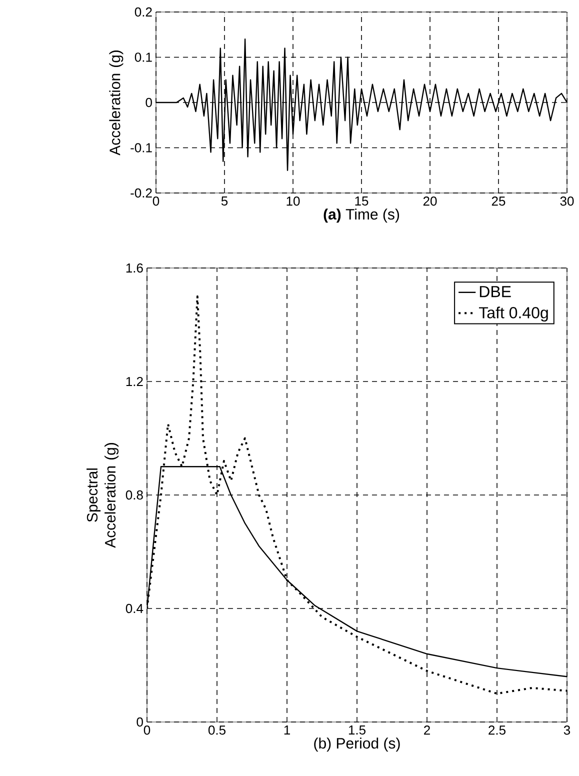 The width and height of the screenshot is (579, 776). Describe the element at coordinates (361, 201) in the screenshot. I see `x-tick-label: 15` at that location.